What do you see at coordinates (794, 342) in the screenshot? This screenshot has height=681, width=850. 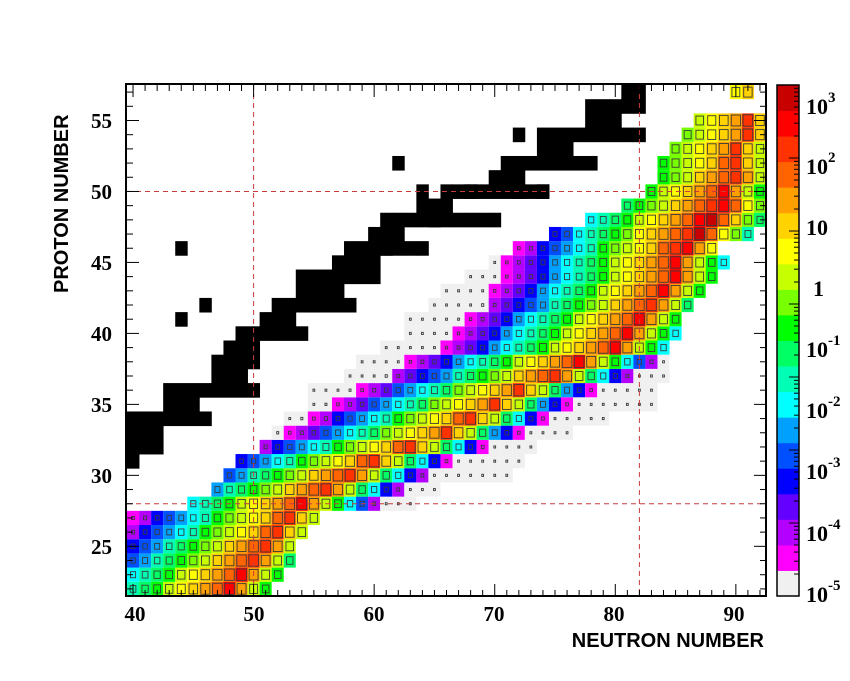 I see `colorbar-ticks` at bounding box center [794, 342].